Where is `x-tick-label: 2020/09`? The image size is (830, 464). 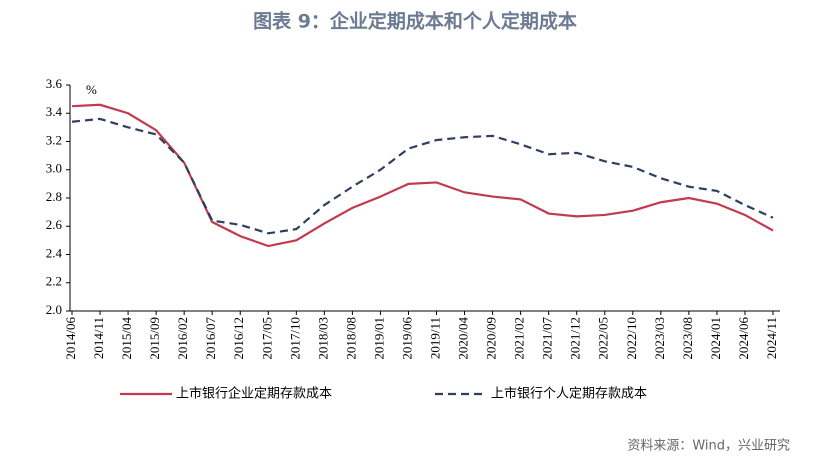
x-tick-label: 2020/09 is located at coordinates (491, 338).